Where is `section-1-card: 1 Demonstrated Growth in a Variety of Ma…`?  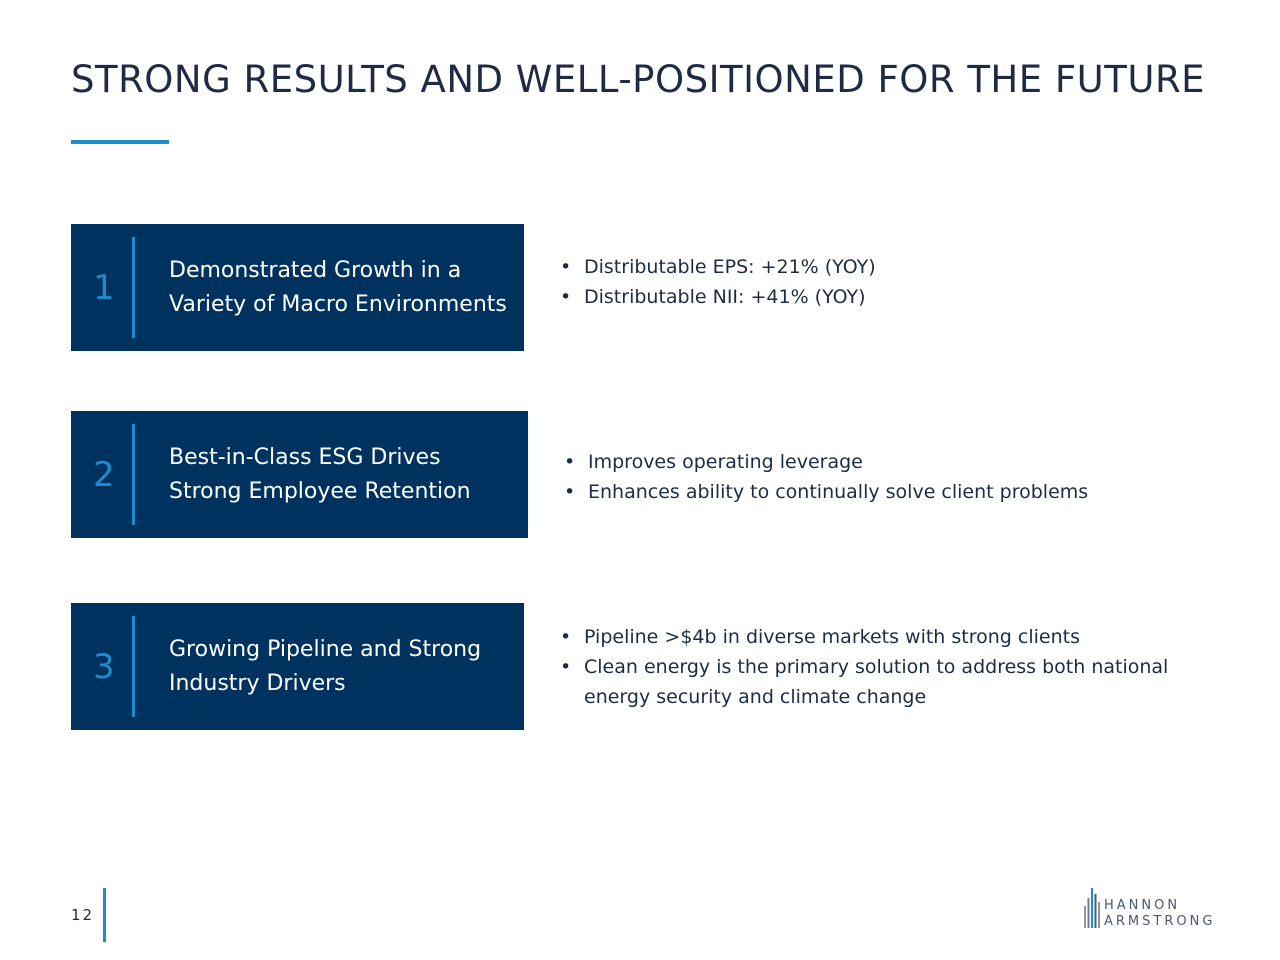
section-1-card: 1 Demonstrated Growth in a Variety of Ma… is located at coordinates (297, 287).